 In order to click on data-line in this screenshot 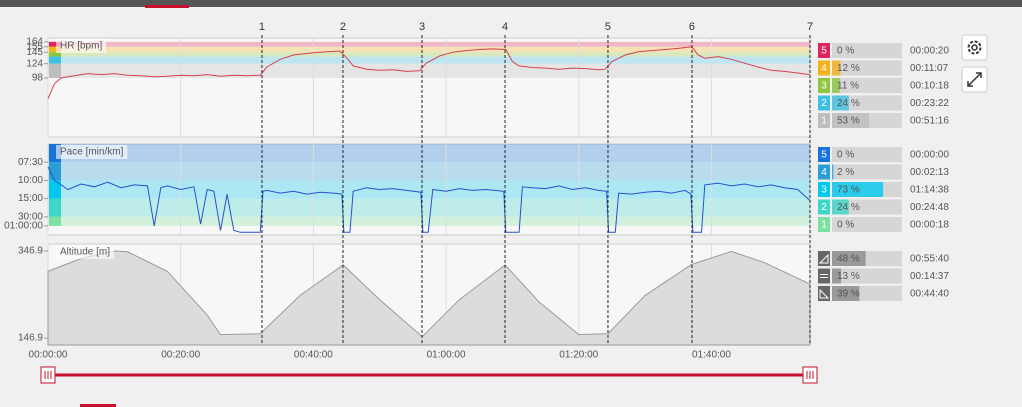, I will do `click(428, 72)`.